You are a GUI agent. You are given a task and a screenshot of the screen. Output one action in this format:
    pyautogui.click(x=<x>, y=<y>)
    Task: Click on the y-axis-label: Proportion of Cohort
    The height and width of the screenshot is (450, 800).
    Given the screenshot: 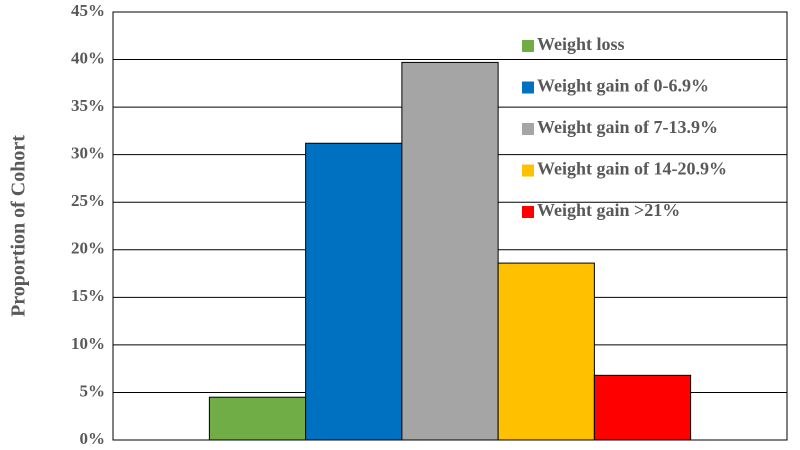 What is the action you would take?
    pyautogui.click(x=19, y=226)
    